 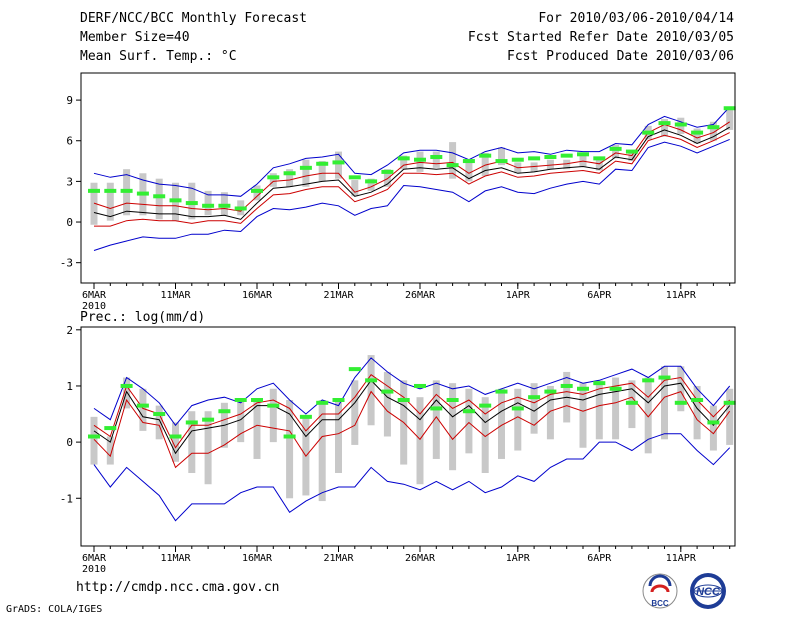 What do you see at coordinates (69, 141) in the screenshot?
I see `temp-y-tick-label: 6` at bounding box center [69, 141].